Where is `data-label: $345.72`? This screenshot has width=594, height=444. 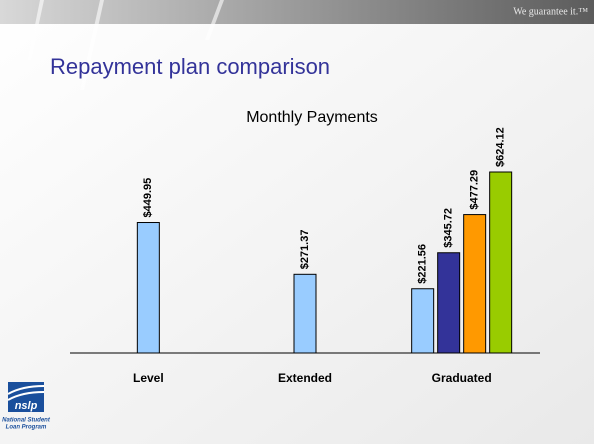 data-label: $345.72 is located at coordinates (449, 228).